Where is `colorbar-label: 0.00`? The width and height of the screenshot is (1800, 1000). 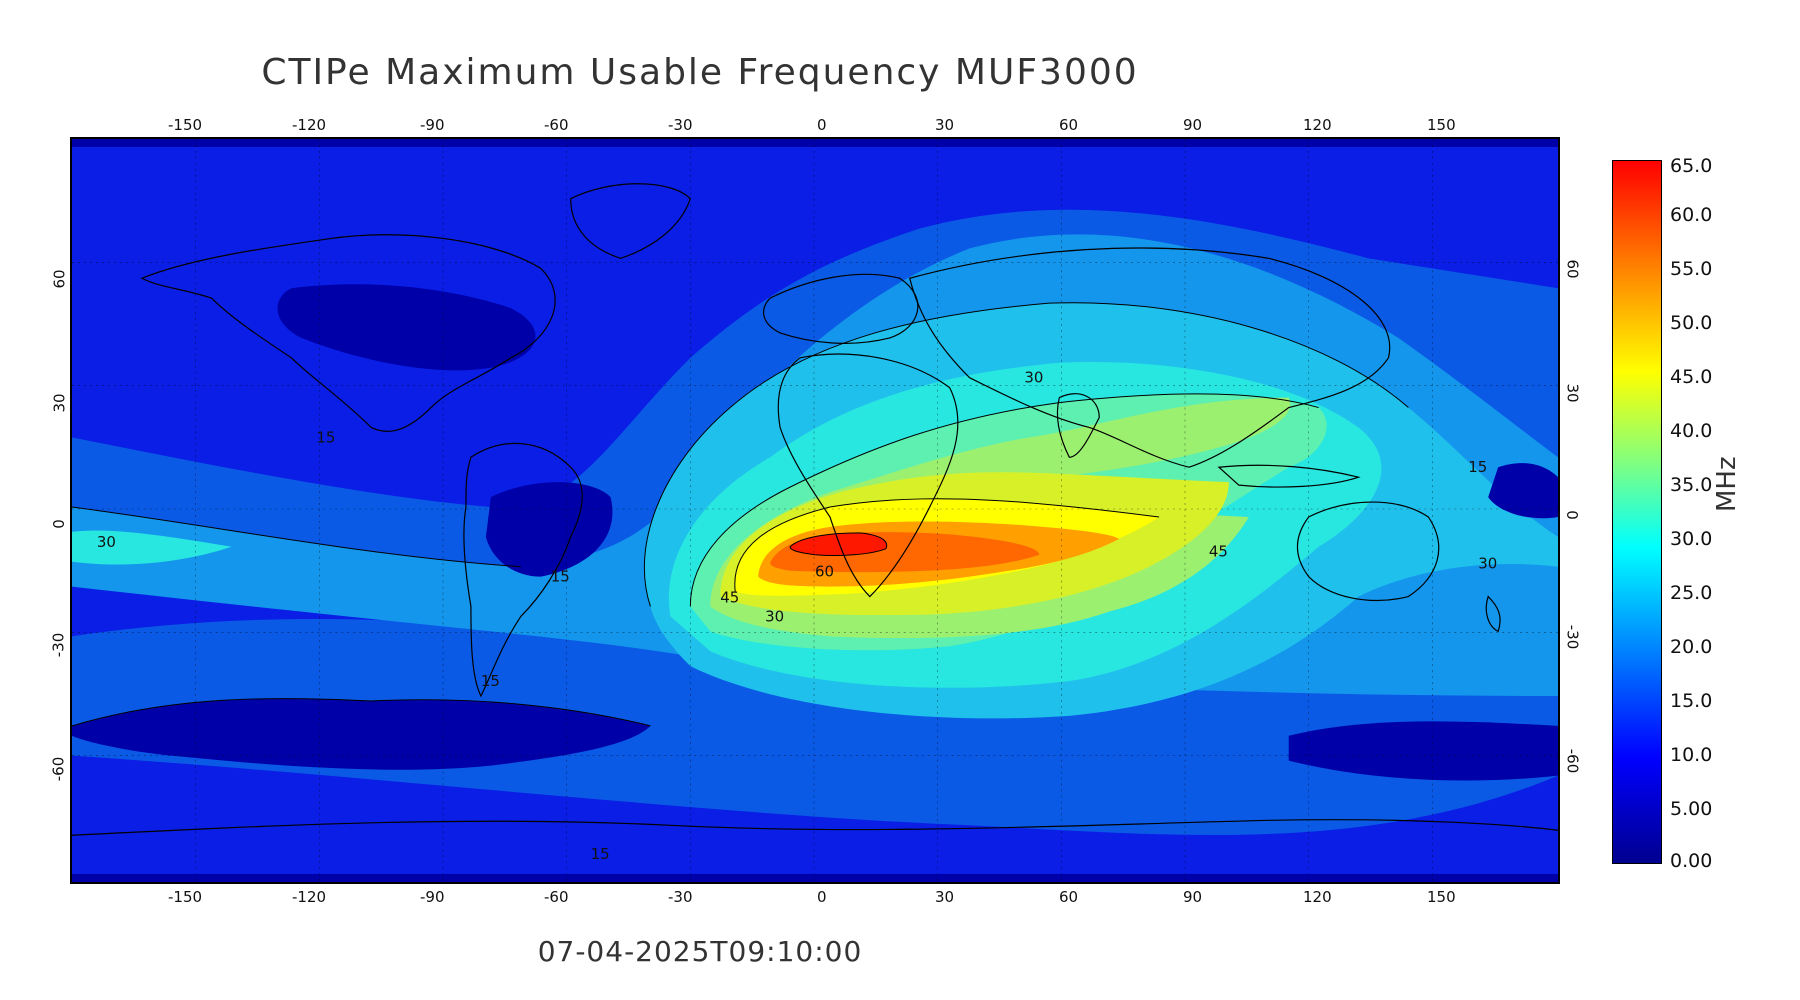 colorbar-label: 0.00 is located at coordinates (1691, 861).